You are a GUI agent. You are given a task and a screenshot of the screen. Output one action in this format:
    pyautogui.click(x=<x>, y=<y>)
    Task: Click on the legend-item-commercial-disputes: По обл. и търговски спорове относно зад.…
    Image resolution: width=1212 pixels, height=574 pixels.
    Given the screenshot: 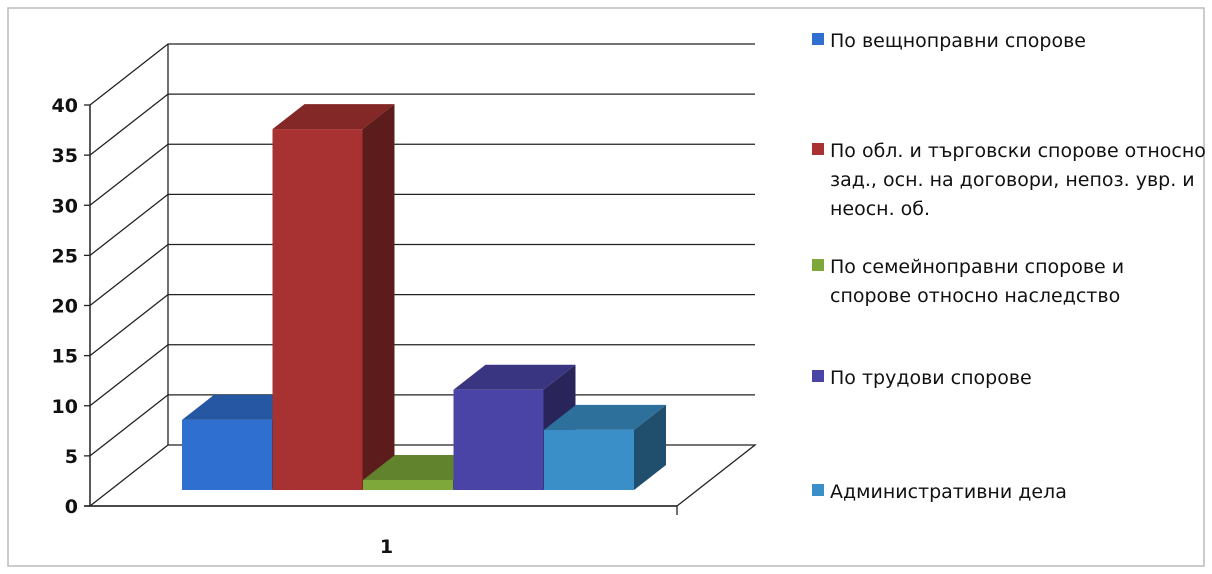 What is the action you would take?
    pyautogui.click(x=1009, y=180)
    